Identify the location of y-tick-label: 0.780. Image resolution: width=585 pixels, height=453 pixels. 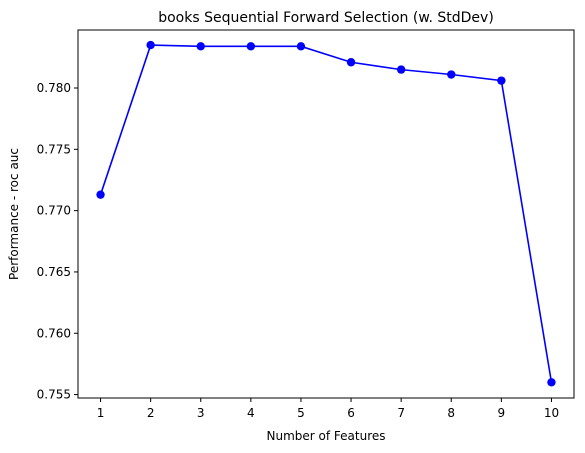
(54, 88).